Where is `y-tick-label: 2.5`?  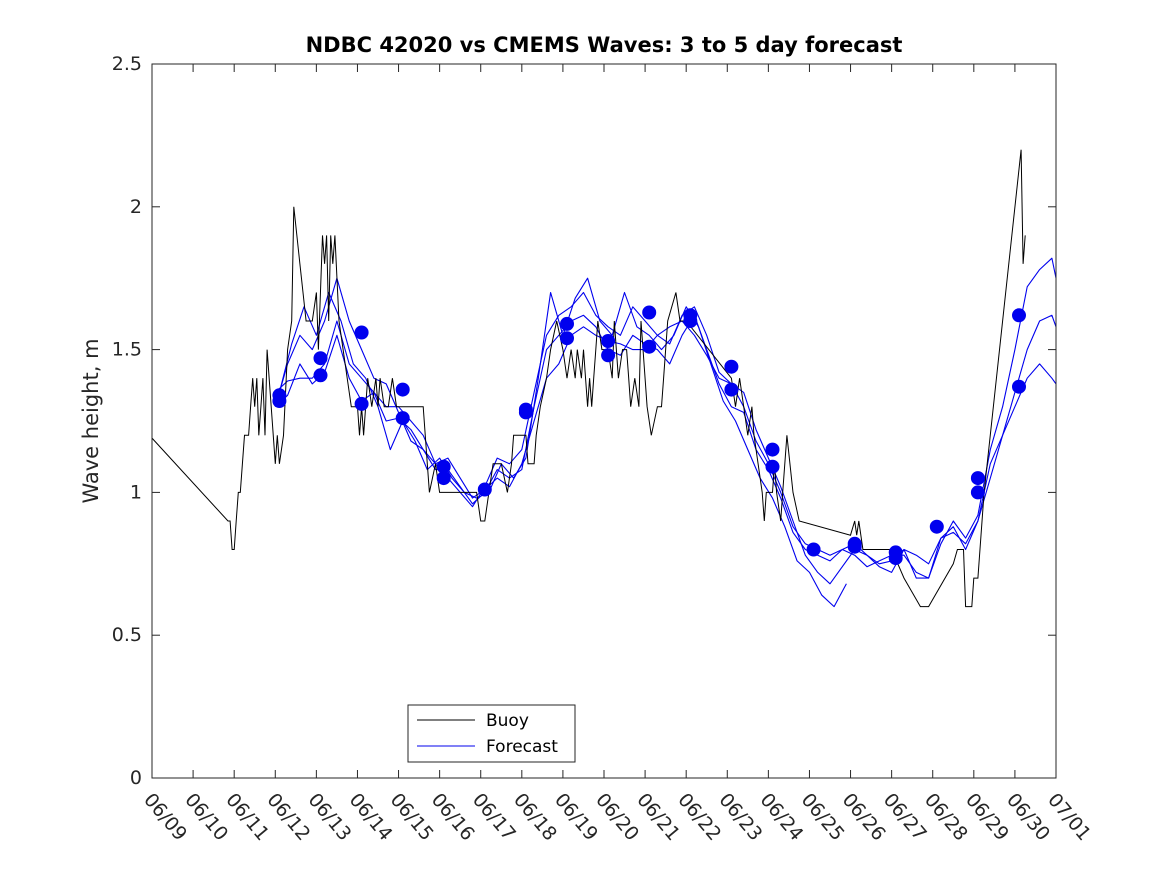 y-tick-label: 2.5 is located at coordinates (127, 64).